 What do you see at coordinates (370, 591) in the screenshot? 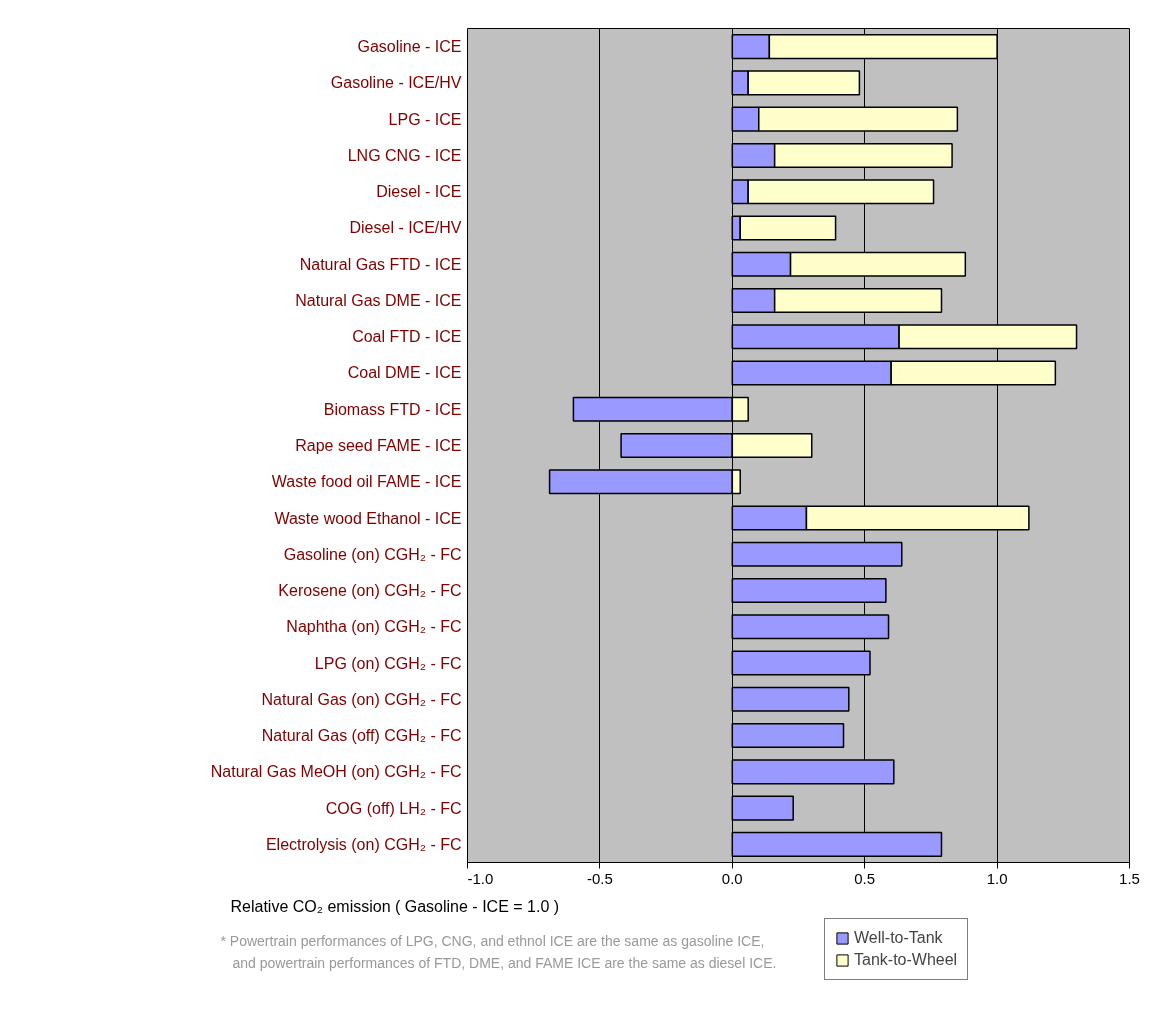
I see `y-tick-label: Kerosene (on) CGH₂ - FC` at bounding box center [370, 591].